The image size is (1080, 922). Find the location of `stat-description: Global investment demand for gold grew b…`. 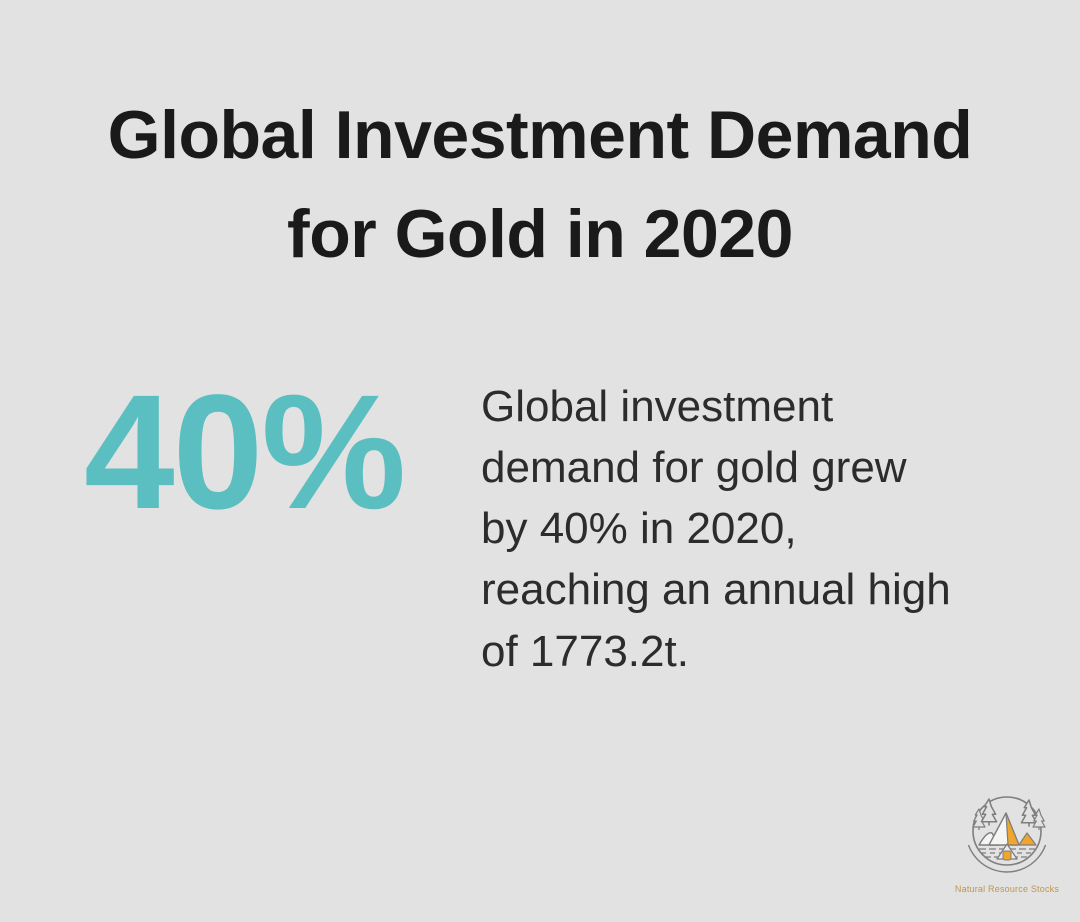

stat-description: Global investment demand for gold grew b… is located at coordinates (716, 529).